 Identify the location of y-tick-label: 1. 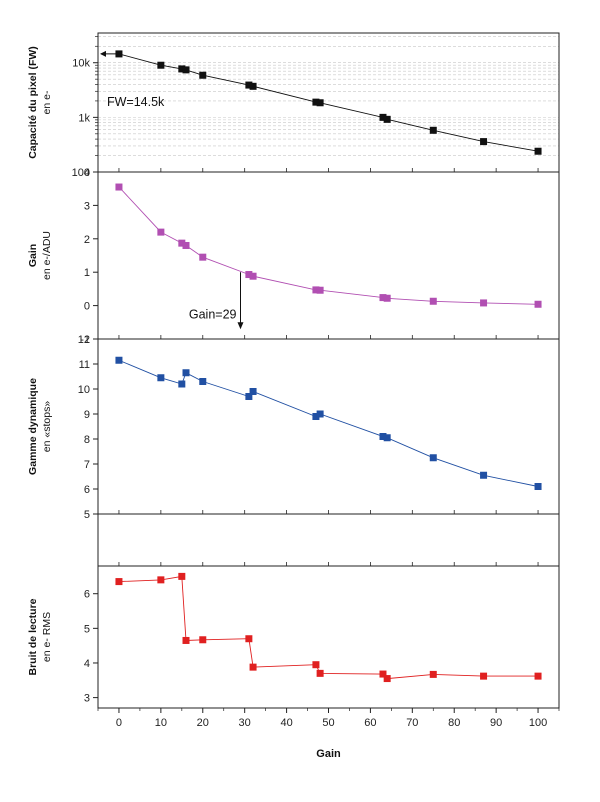
(87, 273).